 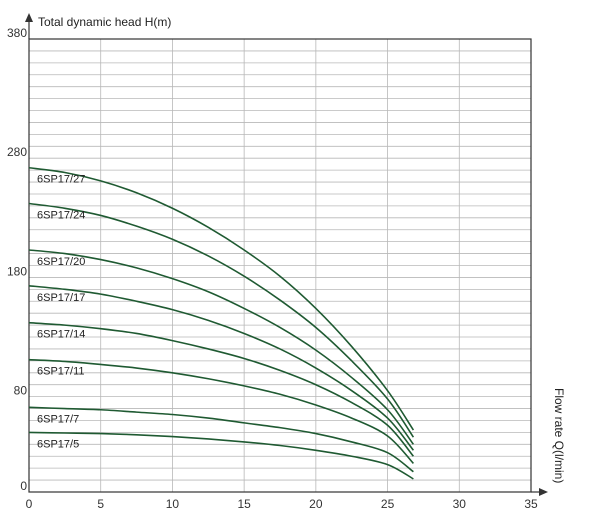 I want to click on x-axis-arrow, so click(x=543, y=492).